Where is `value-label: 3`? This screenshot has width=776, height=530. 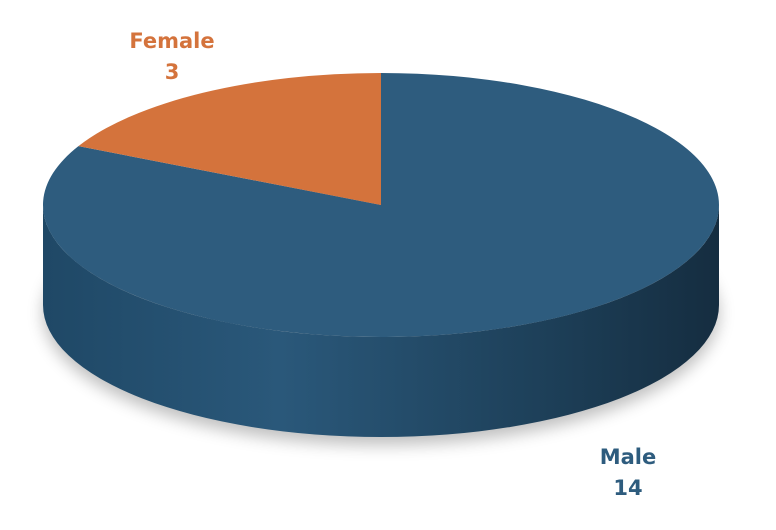 value-label: 3 is located at coordinates (172, 72).